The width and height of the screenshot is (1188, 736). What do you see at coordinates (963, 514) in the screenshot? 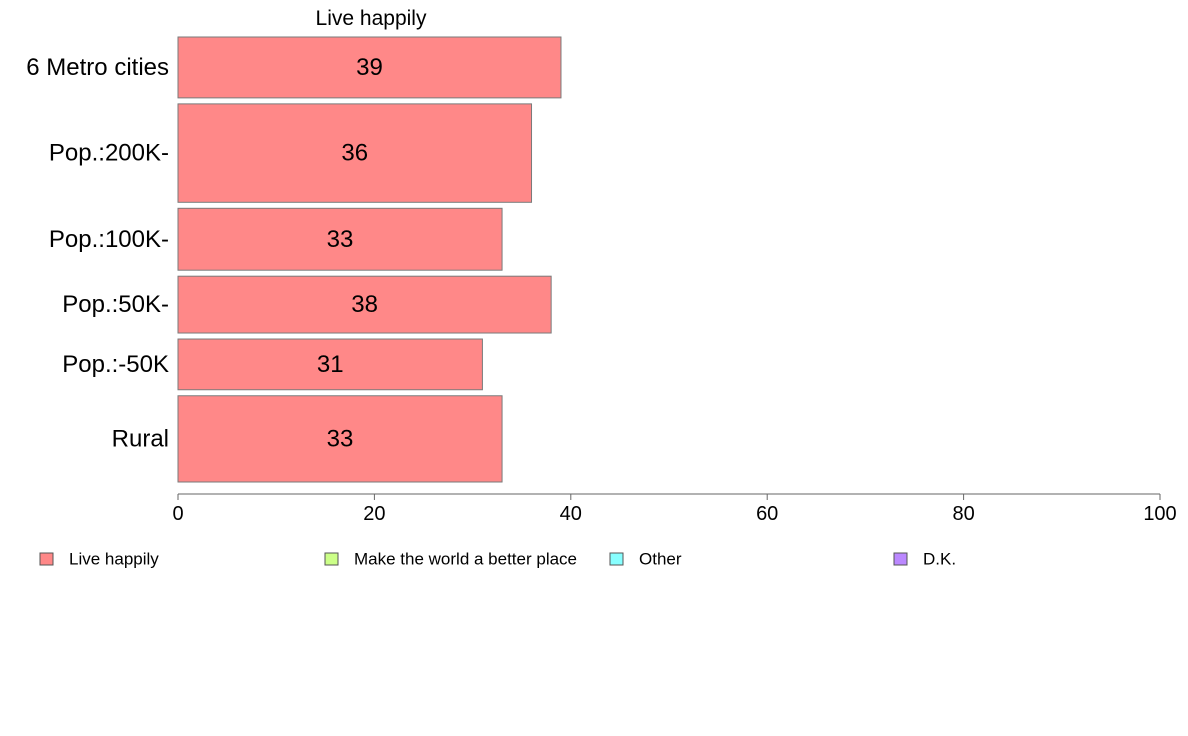
I see `x-tick-label: 80` at bounding box center [963, 514].